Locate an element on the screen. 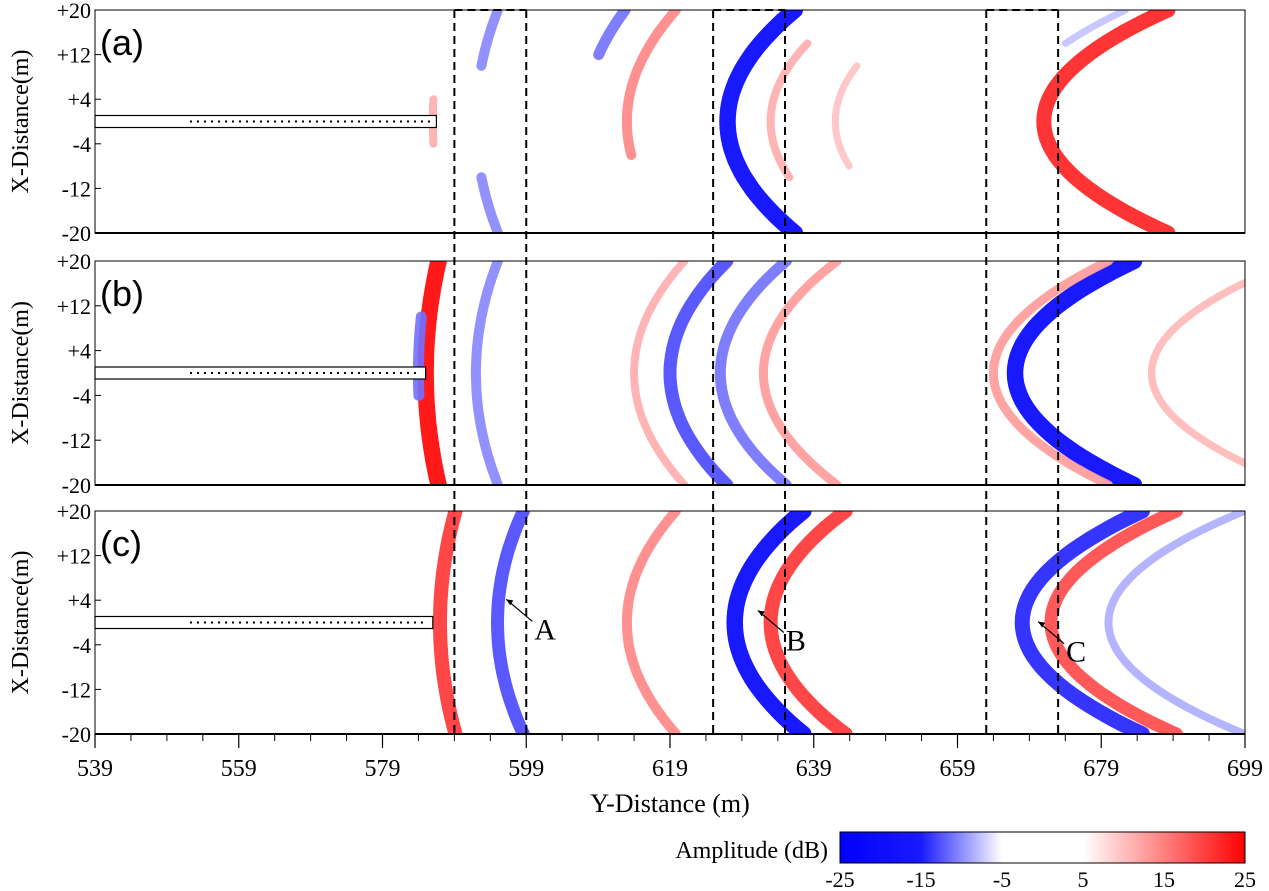  colorbar-tick-label: -5 is located at coordinates (1002, 879).